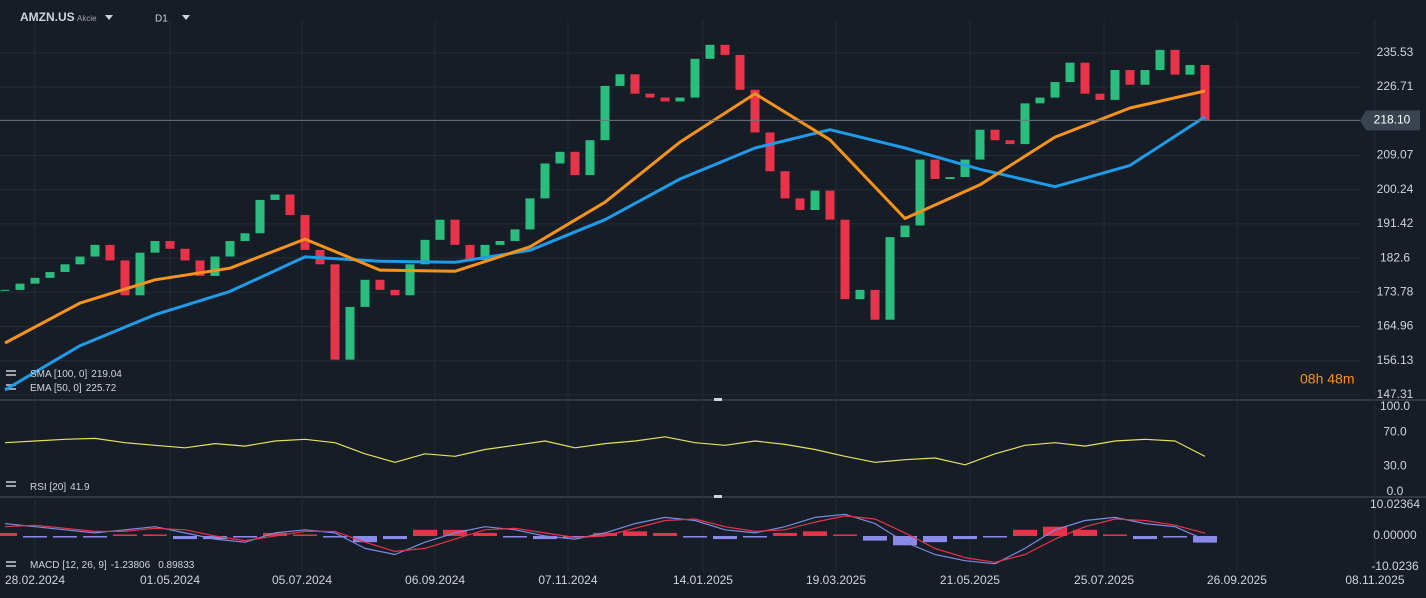  Describe the element at coordinates (1104, 580) in the screenshot. I see `x-tick-label: 25.07.2025` at that location.